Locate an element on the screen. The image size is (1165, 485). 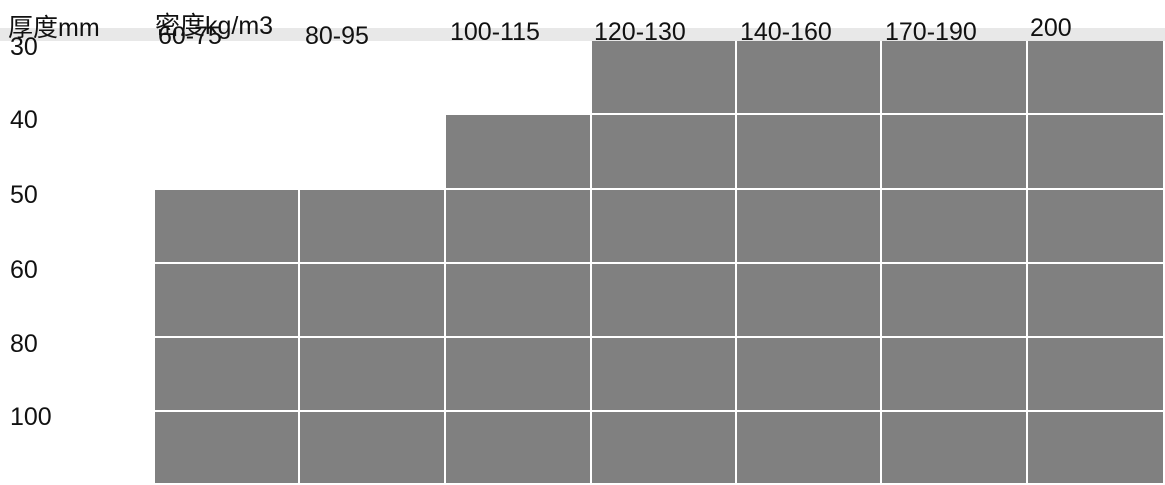
row-label: 30 is located at coordinates (24, 47).